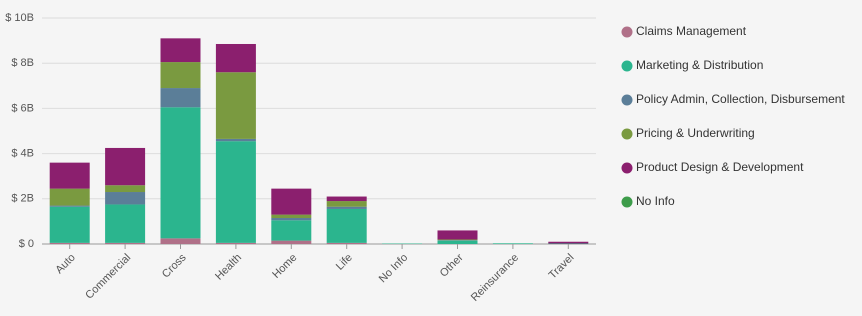 The image size is (862, 316). I want to click on x-tick-label: Commercial, so click(108, 277).